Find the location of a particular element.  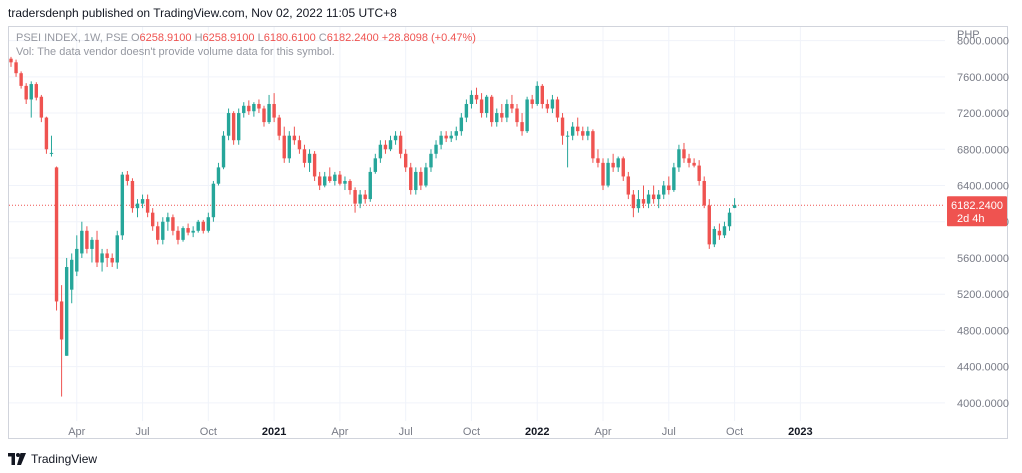

change-value: +28.8098 (+0.47%) is located at coordinates (428, 38).